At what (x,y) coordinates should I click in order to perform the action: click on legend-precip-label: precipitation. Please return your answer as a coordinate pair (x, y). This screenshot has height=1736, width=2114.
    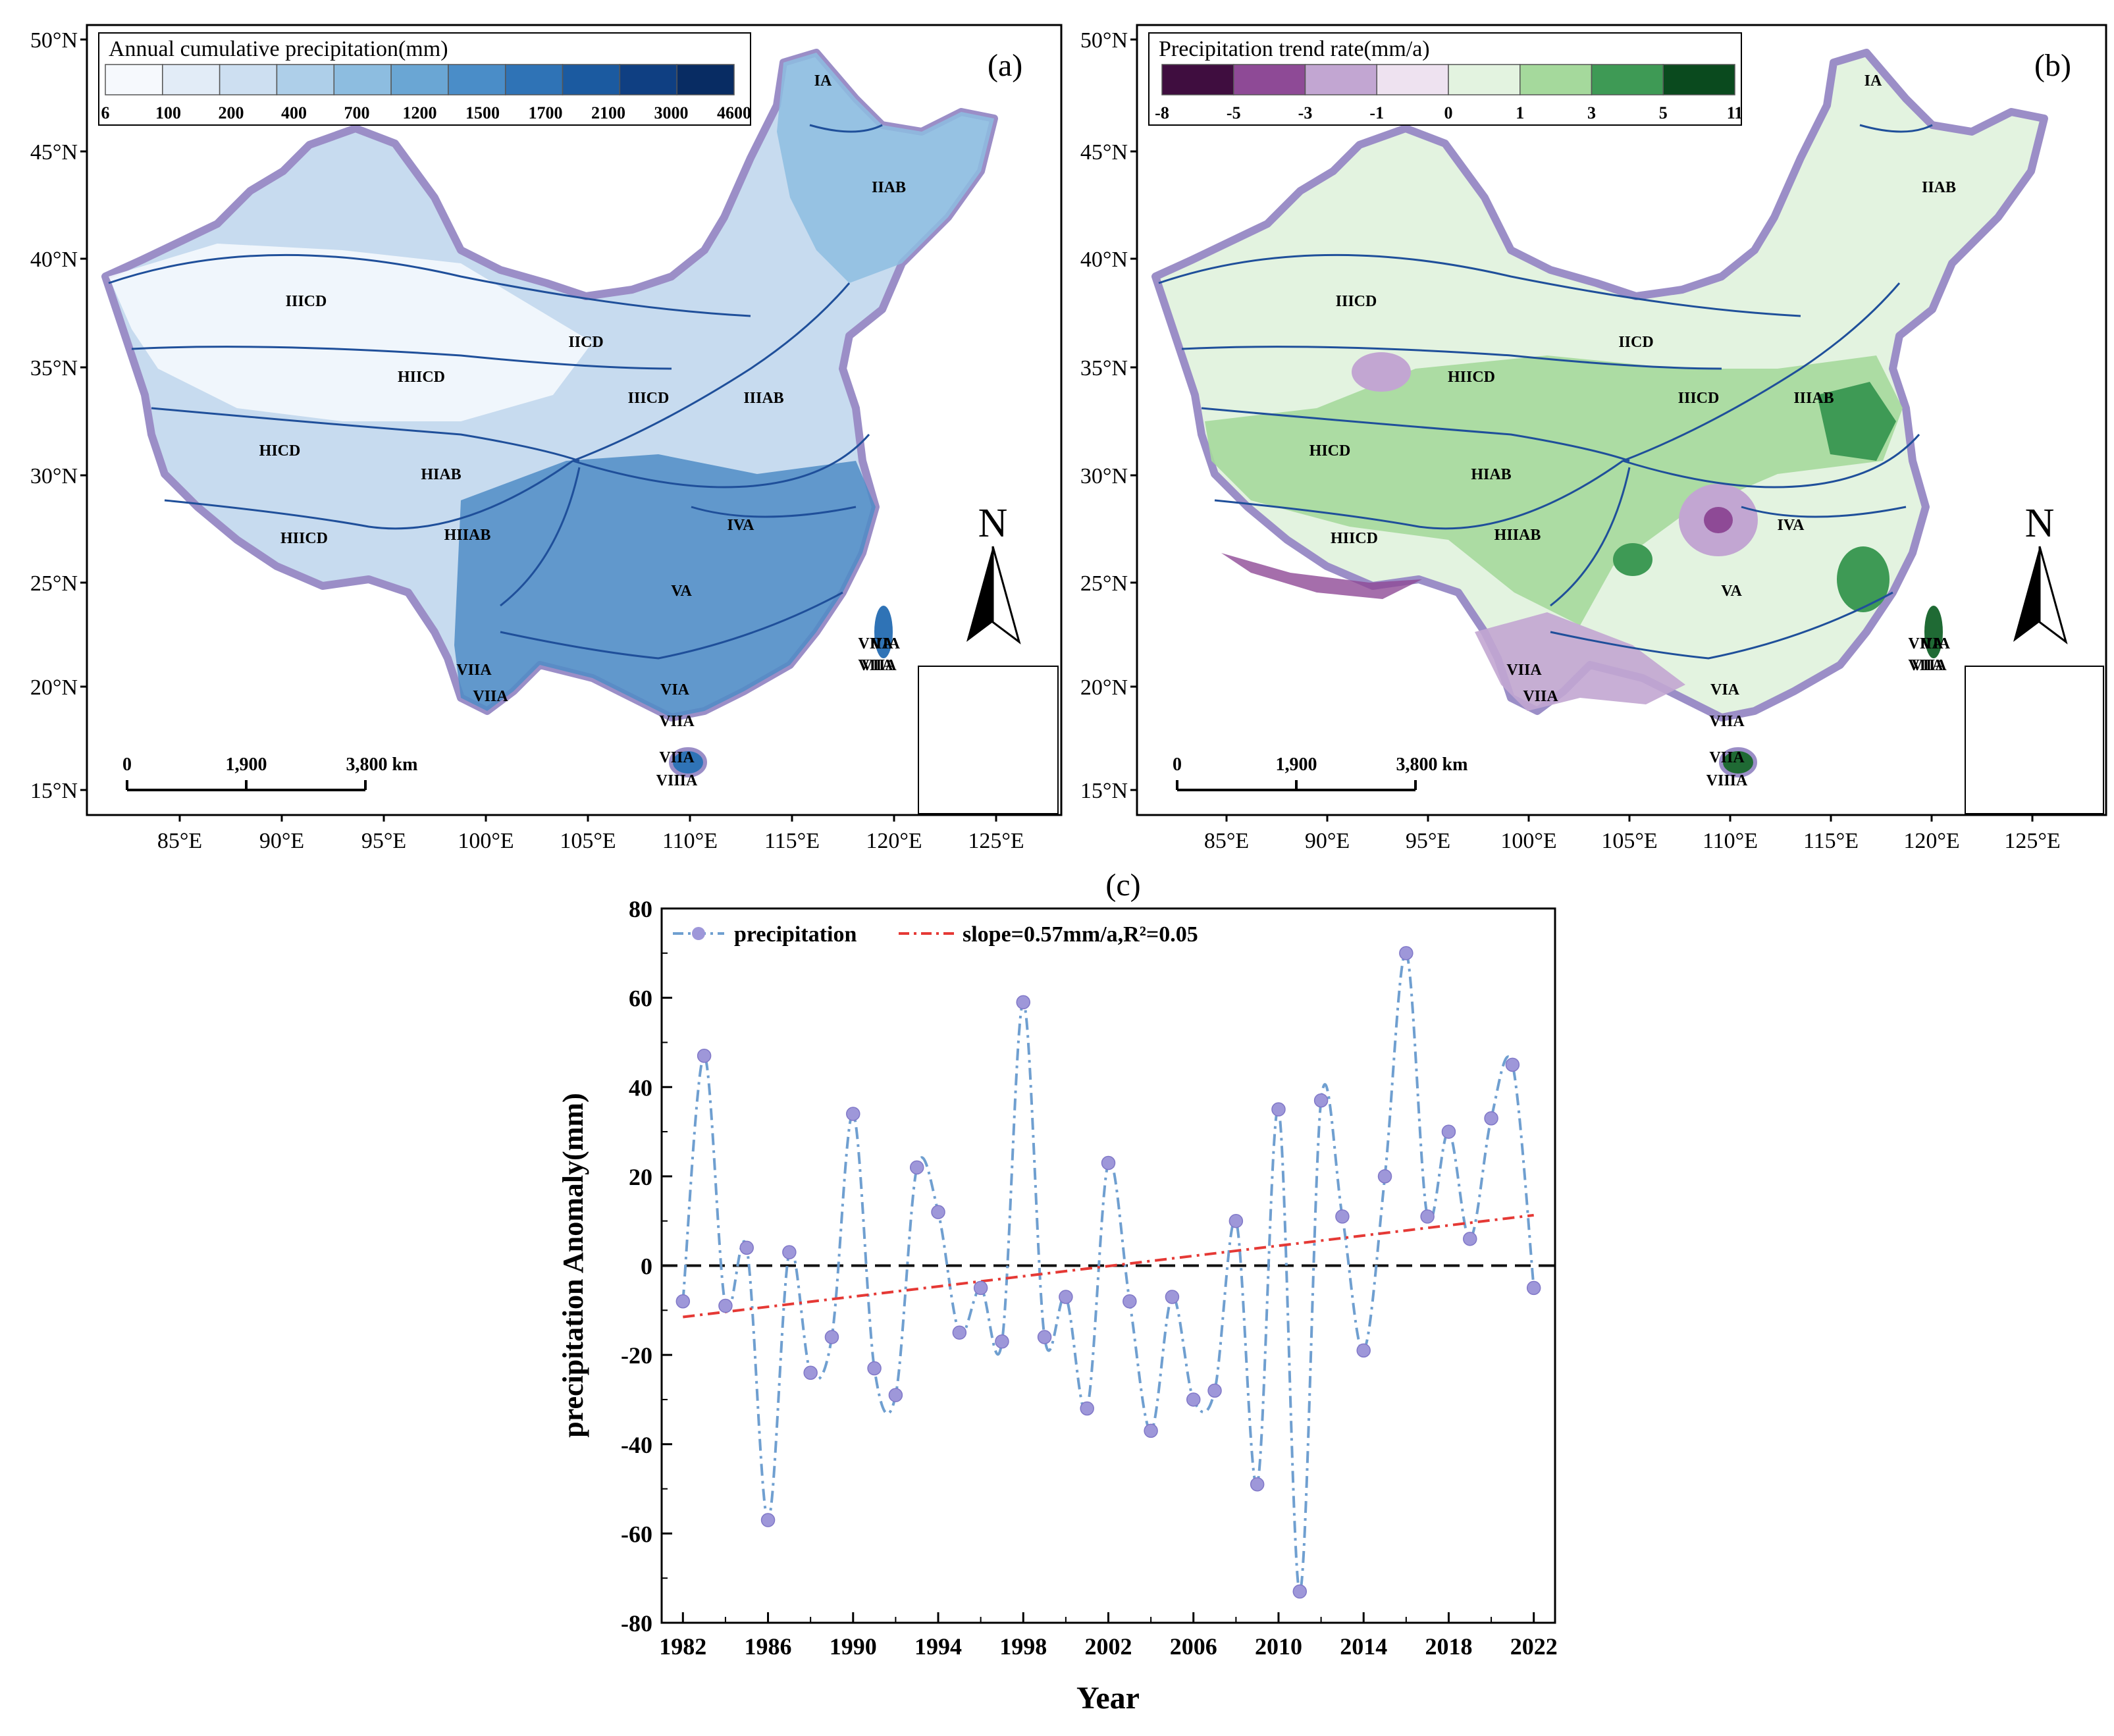
    Looking at the image, I should click on (795, 934).